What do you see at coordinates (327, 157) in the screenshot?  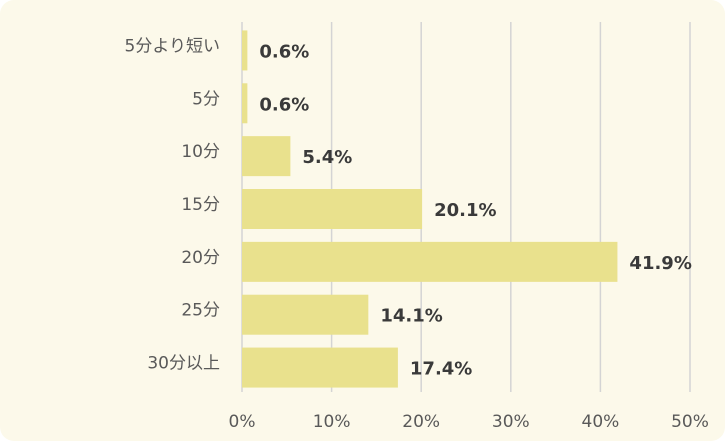 I see `value-label: 5.4%` at bounding box center [327, 157].